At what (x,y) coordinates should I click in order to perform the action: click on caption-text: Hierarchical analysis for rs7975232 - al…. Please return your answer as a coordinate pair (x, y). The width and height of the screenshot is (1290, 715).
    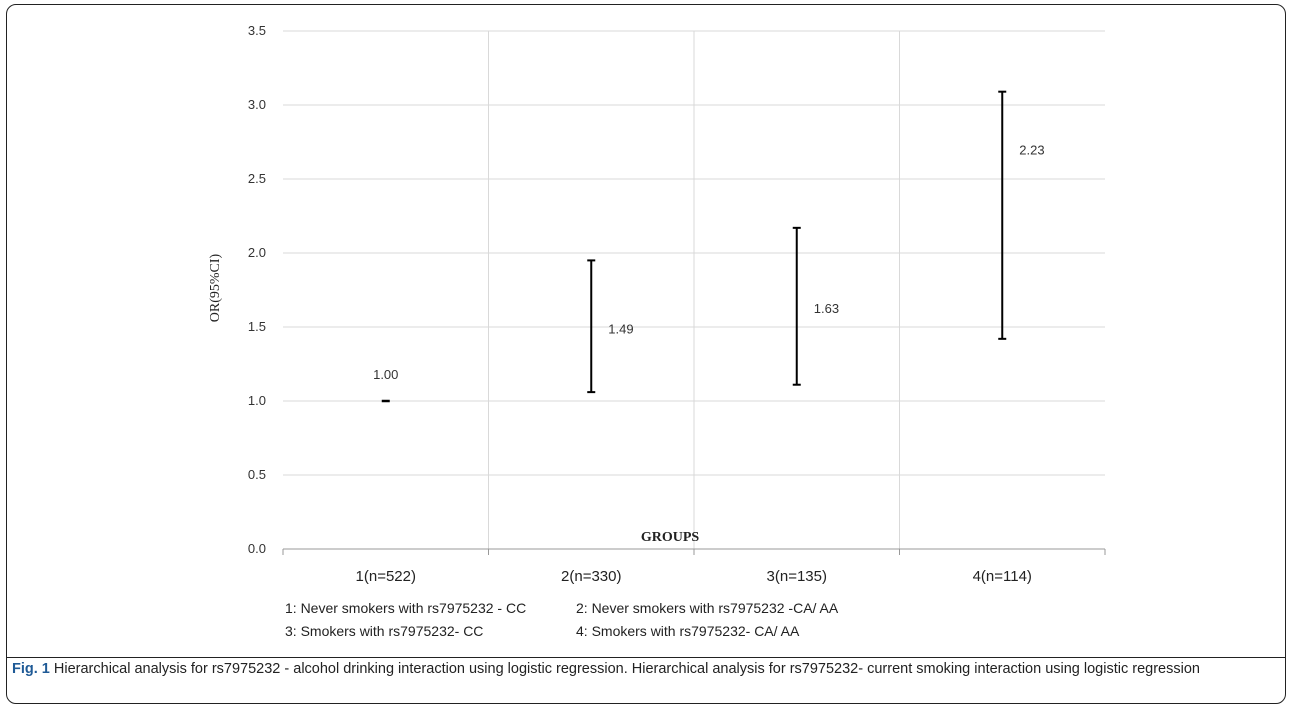
    Looking at the image, I should click on (624, 669).